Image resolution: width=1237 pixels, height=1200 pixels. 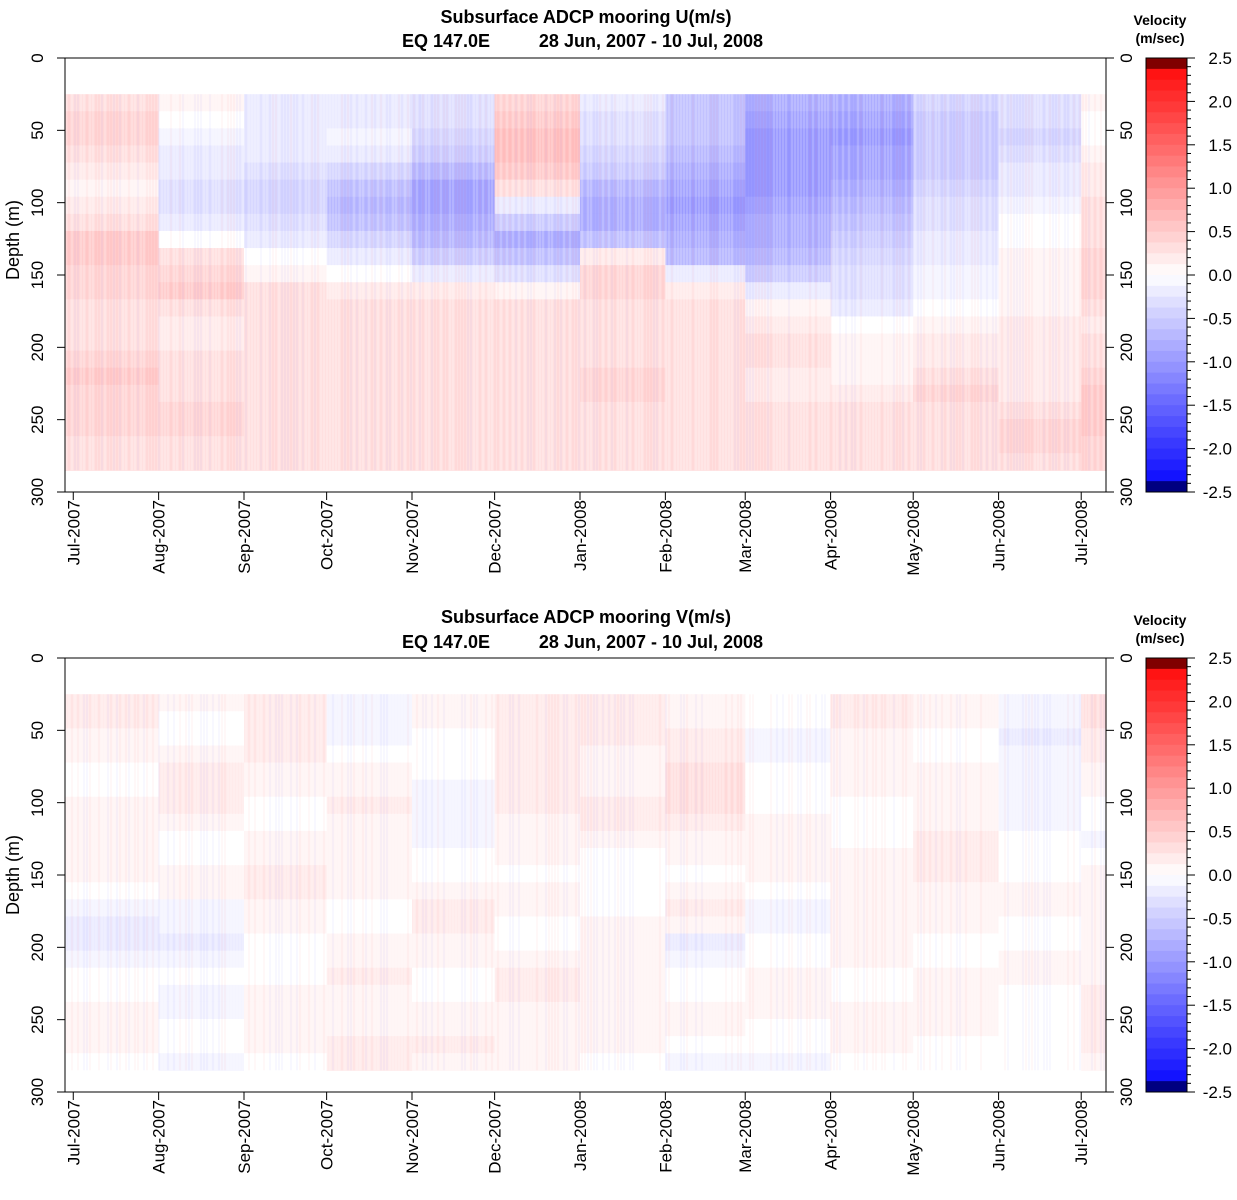 What do you see at coordinates (244, 537) in the screenshot?
I see `x-tick-label: Sep-2007` at bounding box center [244, 537].